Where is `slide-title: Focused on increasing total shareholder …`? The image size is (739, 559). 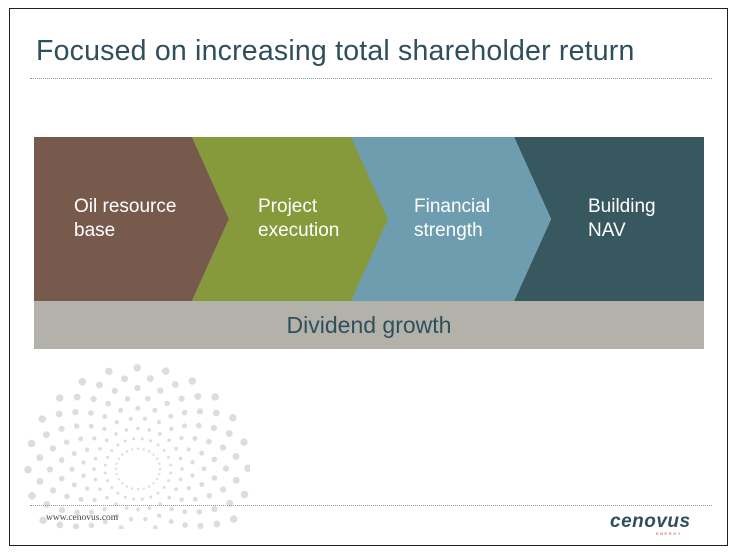 slide-title: Focused on increasing total shareholder … is located at coordinates (335, 51).